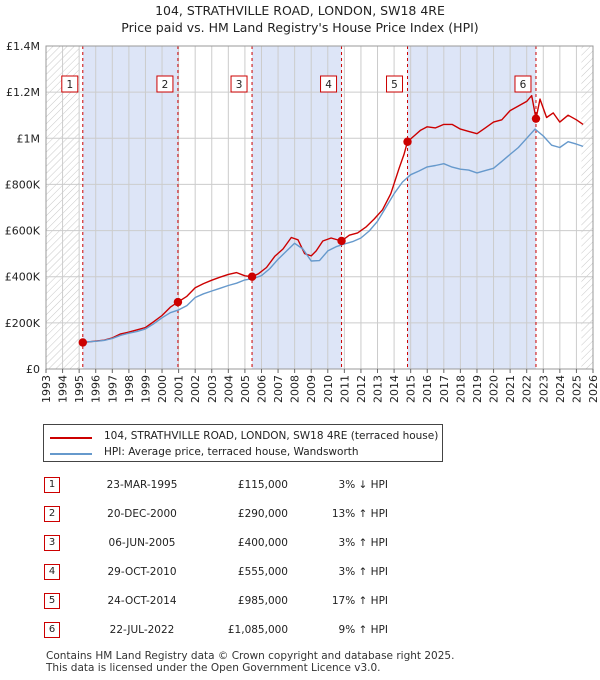 Image resolution: width=600 pixels, height=680 pixels. I want to click on x-tick-label: 2023, so click(543, 389).